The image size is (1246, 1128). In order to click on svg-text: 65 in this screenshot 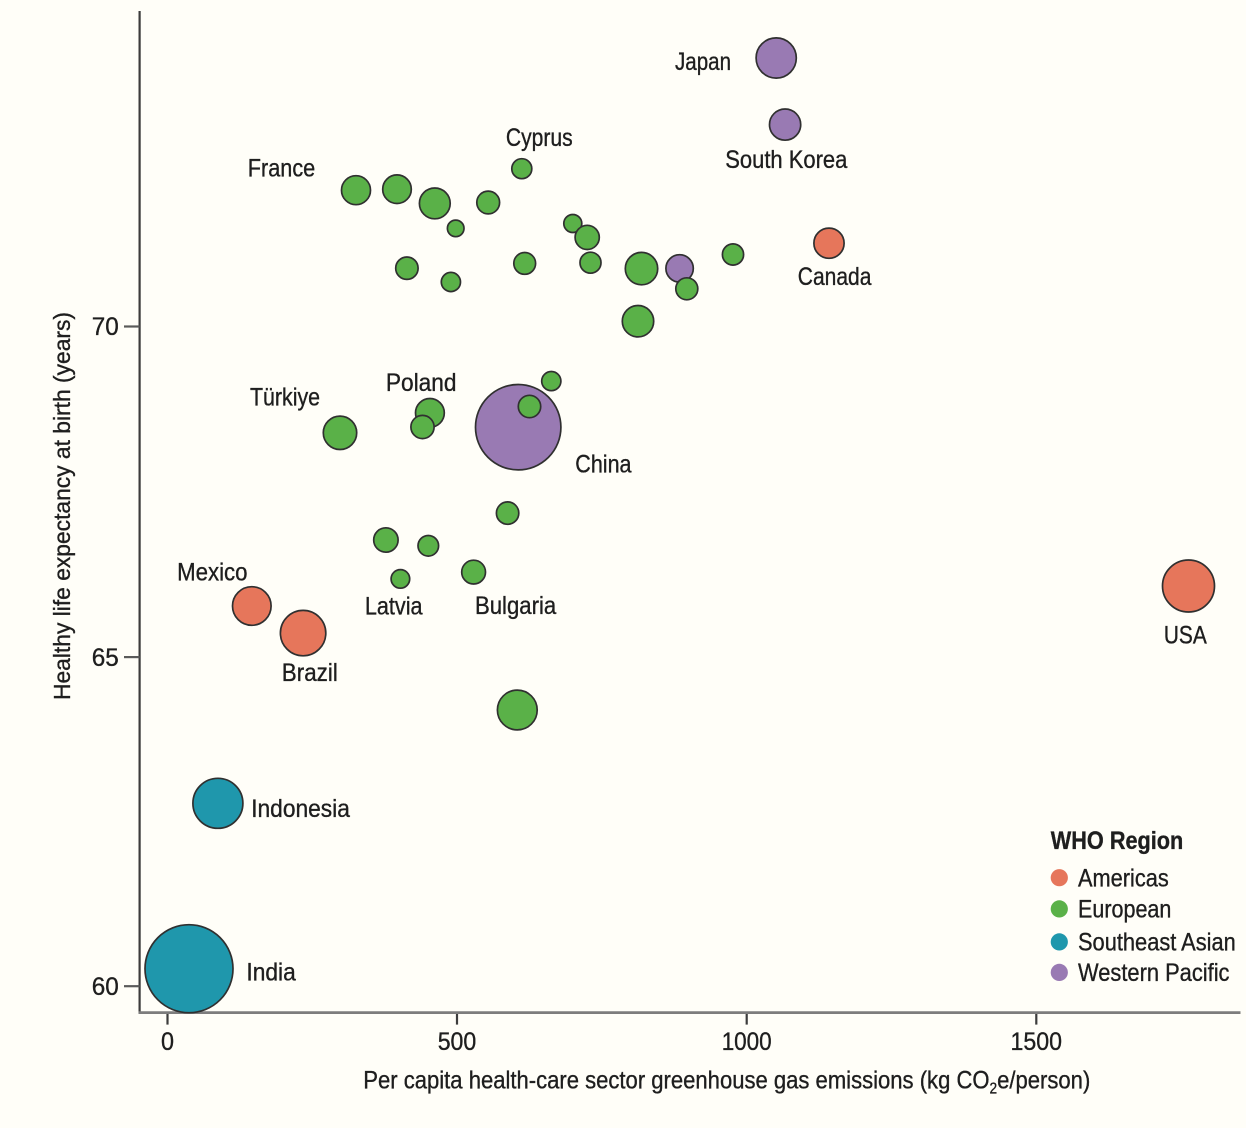, I will do `click(105, 658)`.